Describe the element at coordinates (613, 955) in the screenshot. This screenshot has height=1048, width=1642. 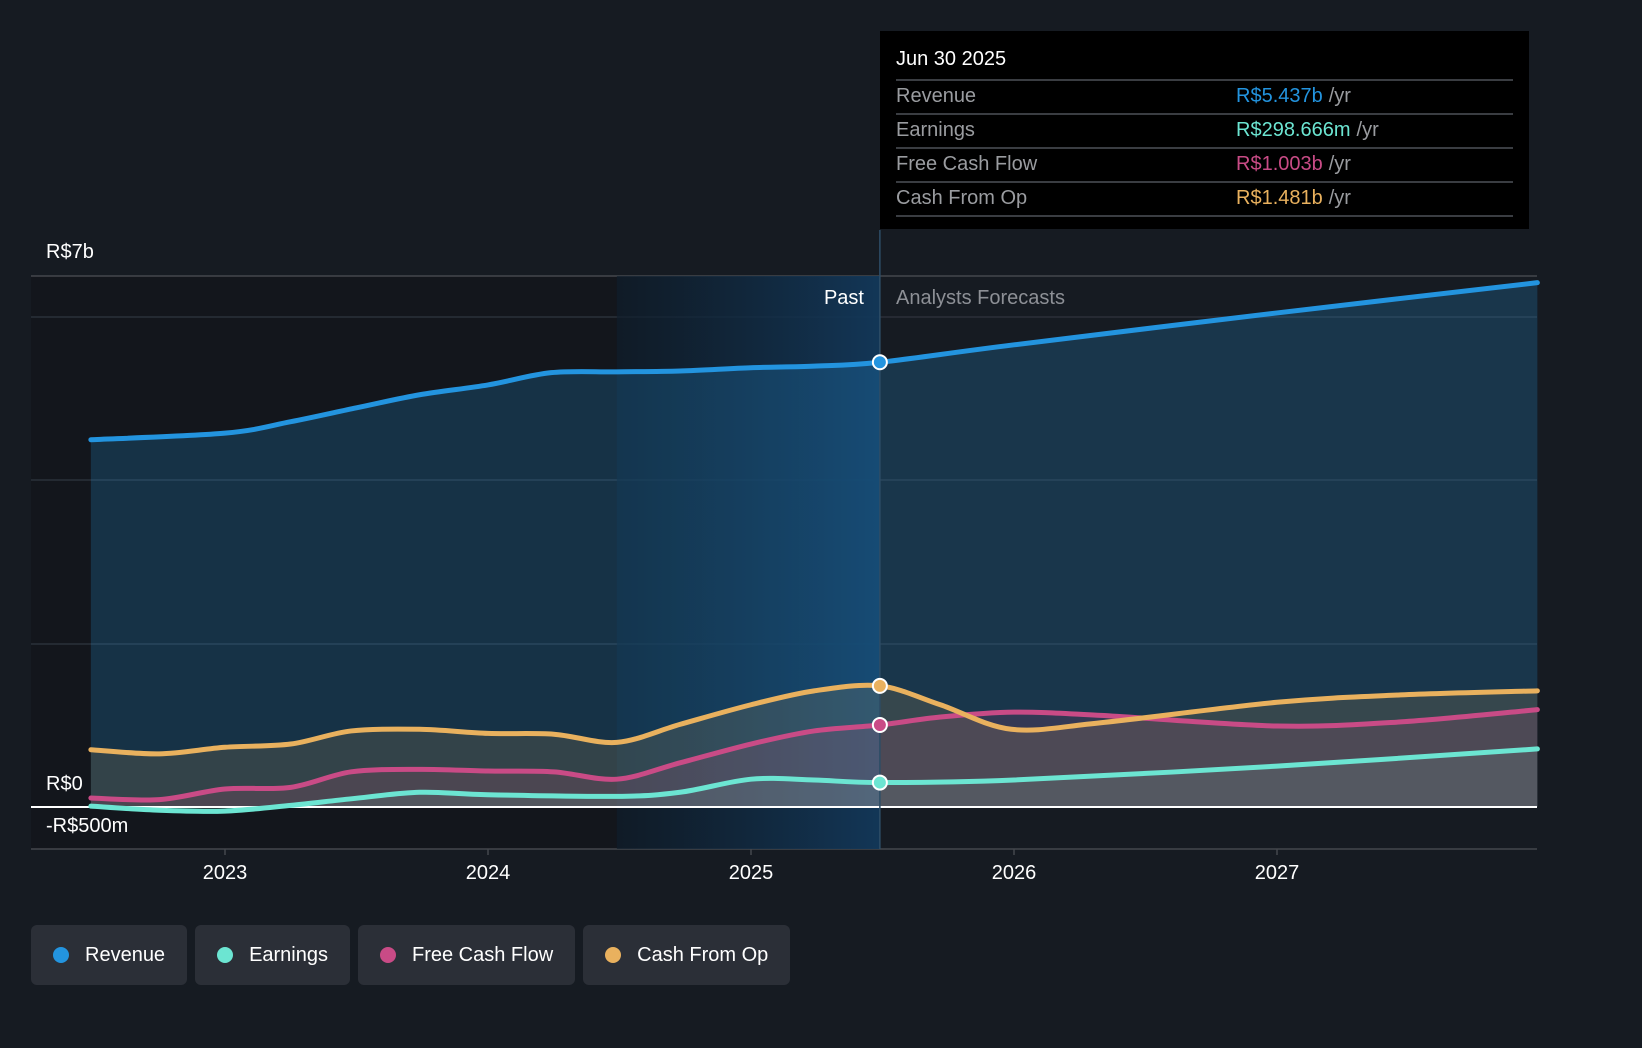
I see `cash-from-op-dot-icon` at that location.